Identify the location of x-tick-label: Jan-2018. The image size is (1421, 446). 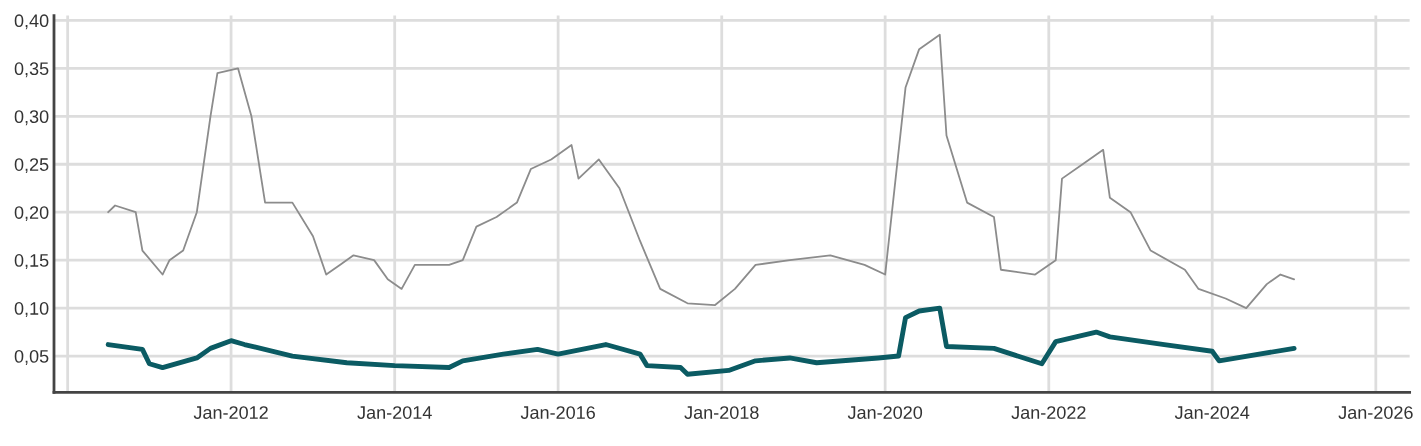
(721, 412).